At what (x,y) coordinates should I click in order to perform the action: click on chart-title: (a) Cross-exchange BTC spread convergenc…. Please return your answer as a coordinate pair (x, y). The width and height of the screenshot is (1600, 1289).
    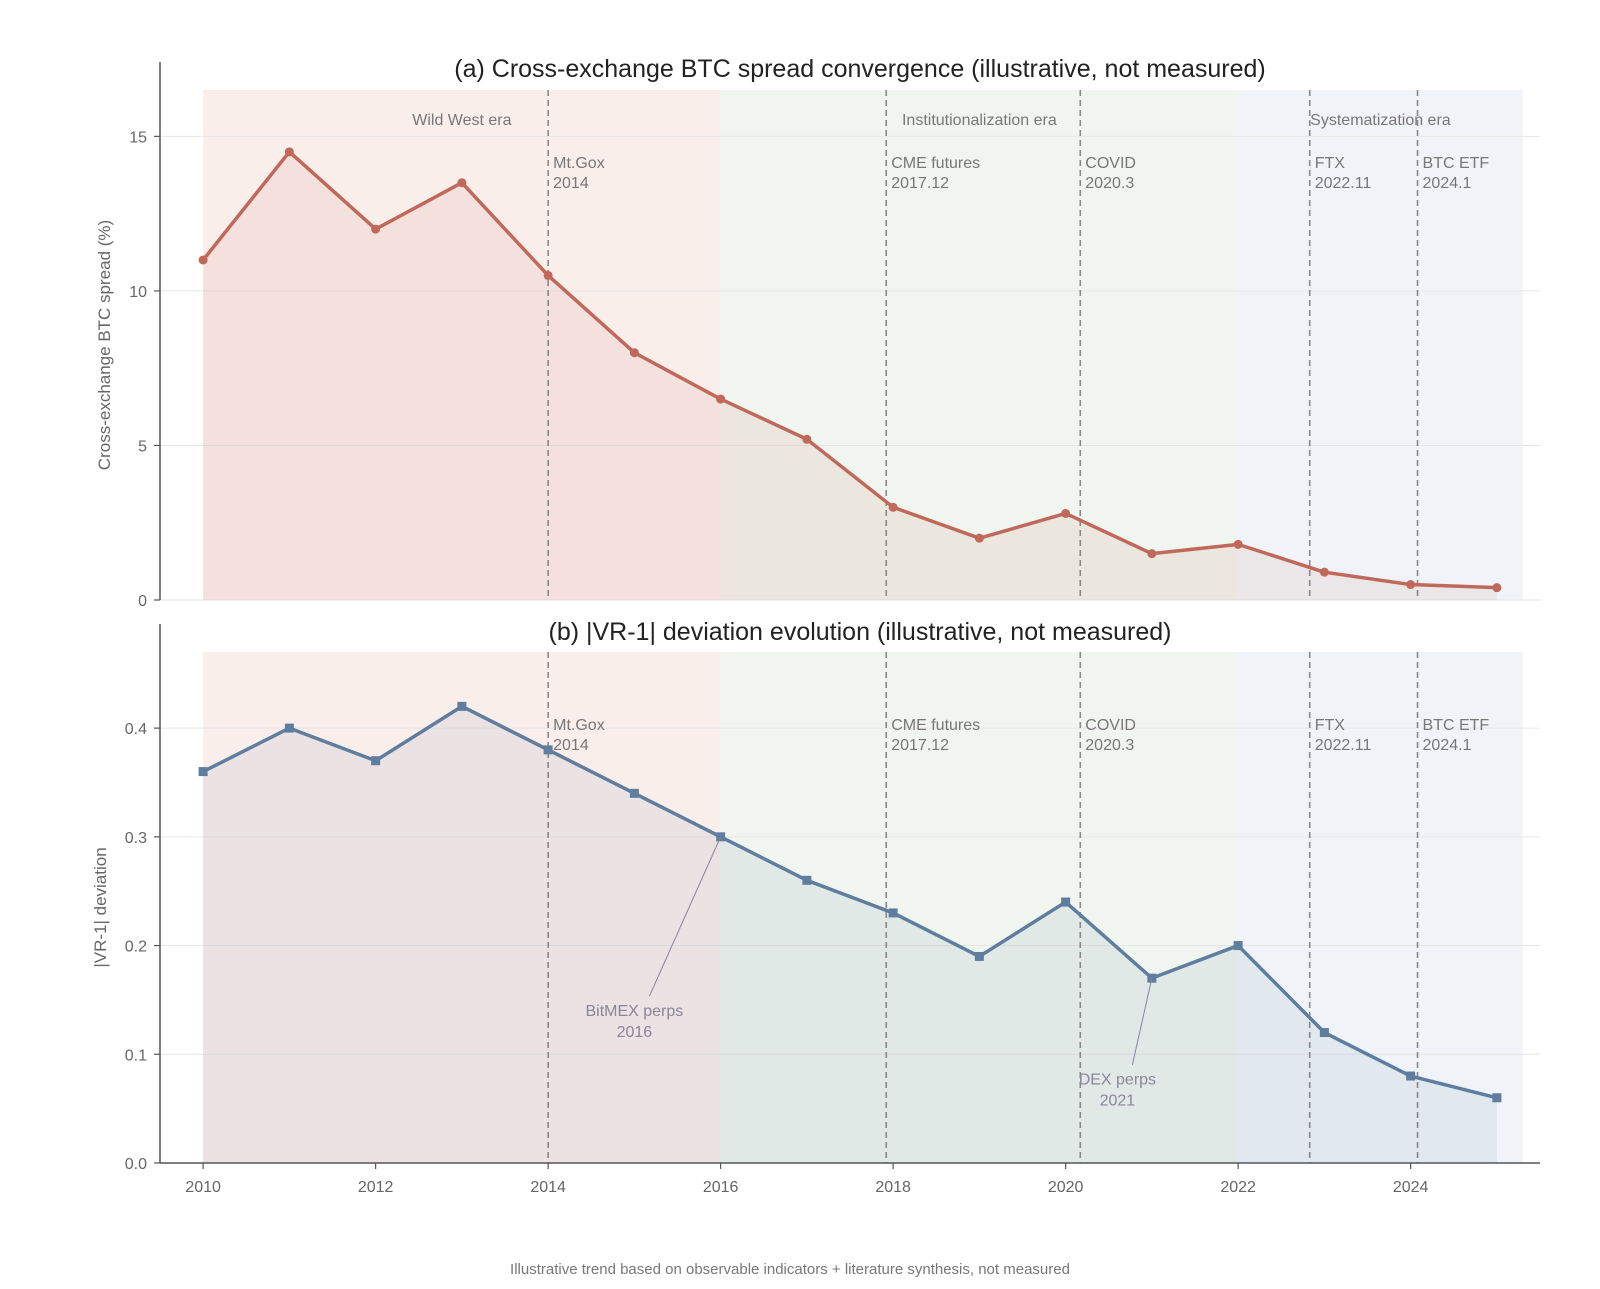
    Looking at the image, I should click on (859, 69).